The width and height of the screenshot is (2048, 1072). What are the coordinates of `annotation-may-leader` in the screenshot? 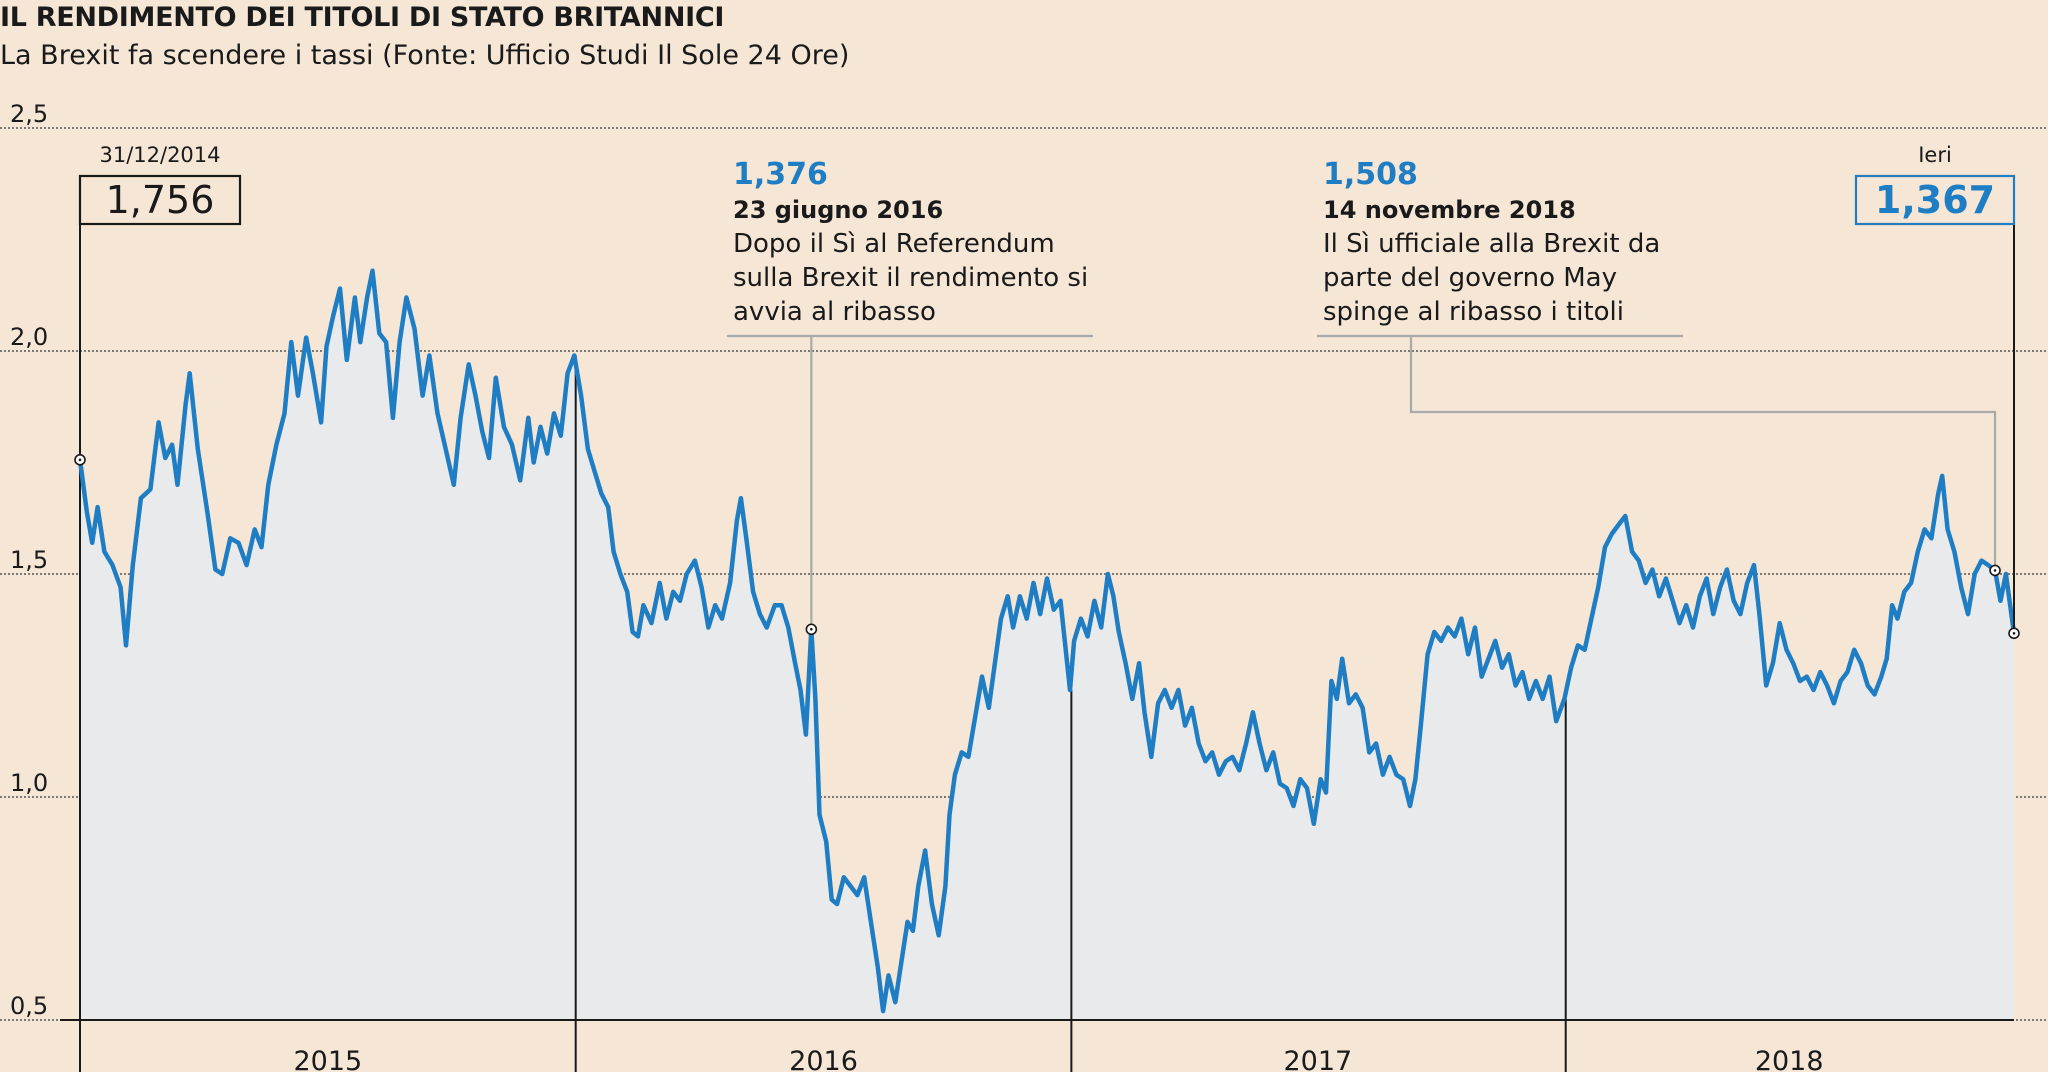 It's located at (1703, 453).